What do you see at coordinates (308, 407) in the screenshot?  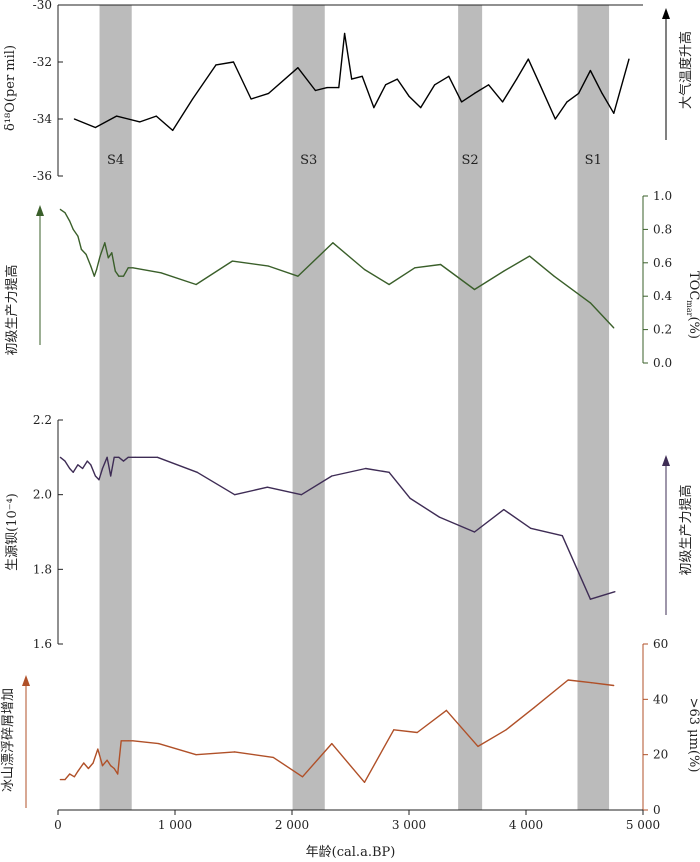 I see `shaded-band-s3` at bounding box center [308, 407].